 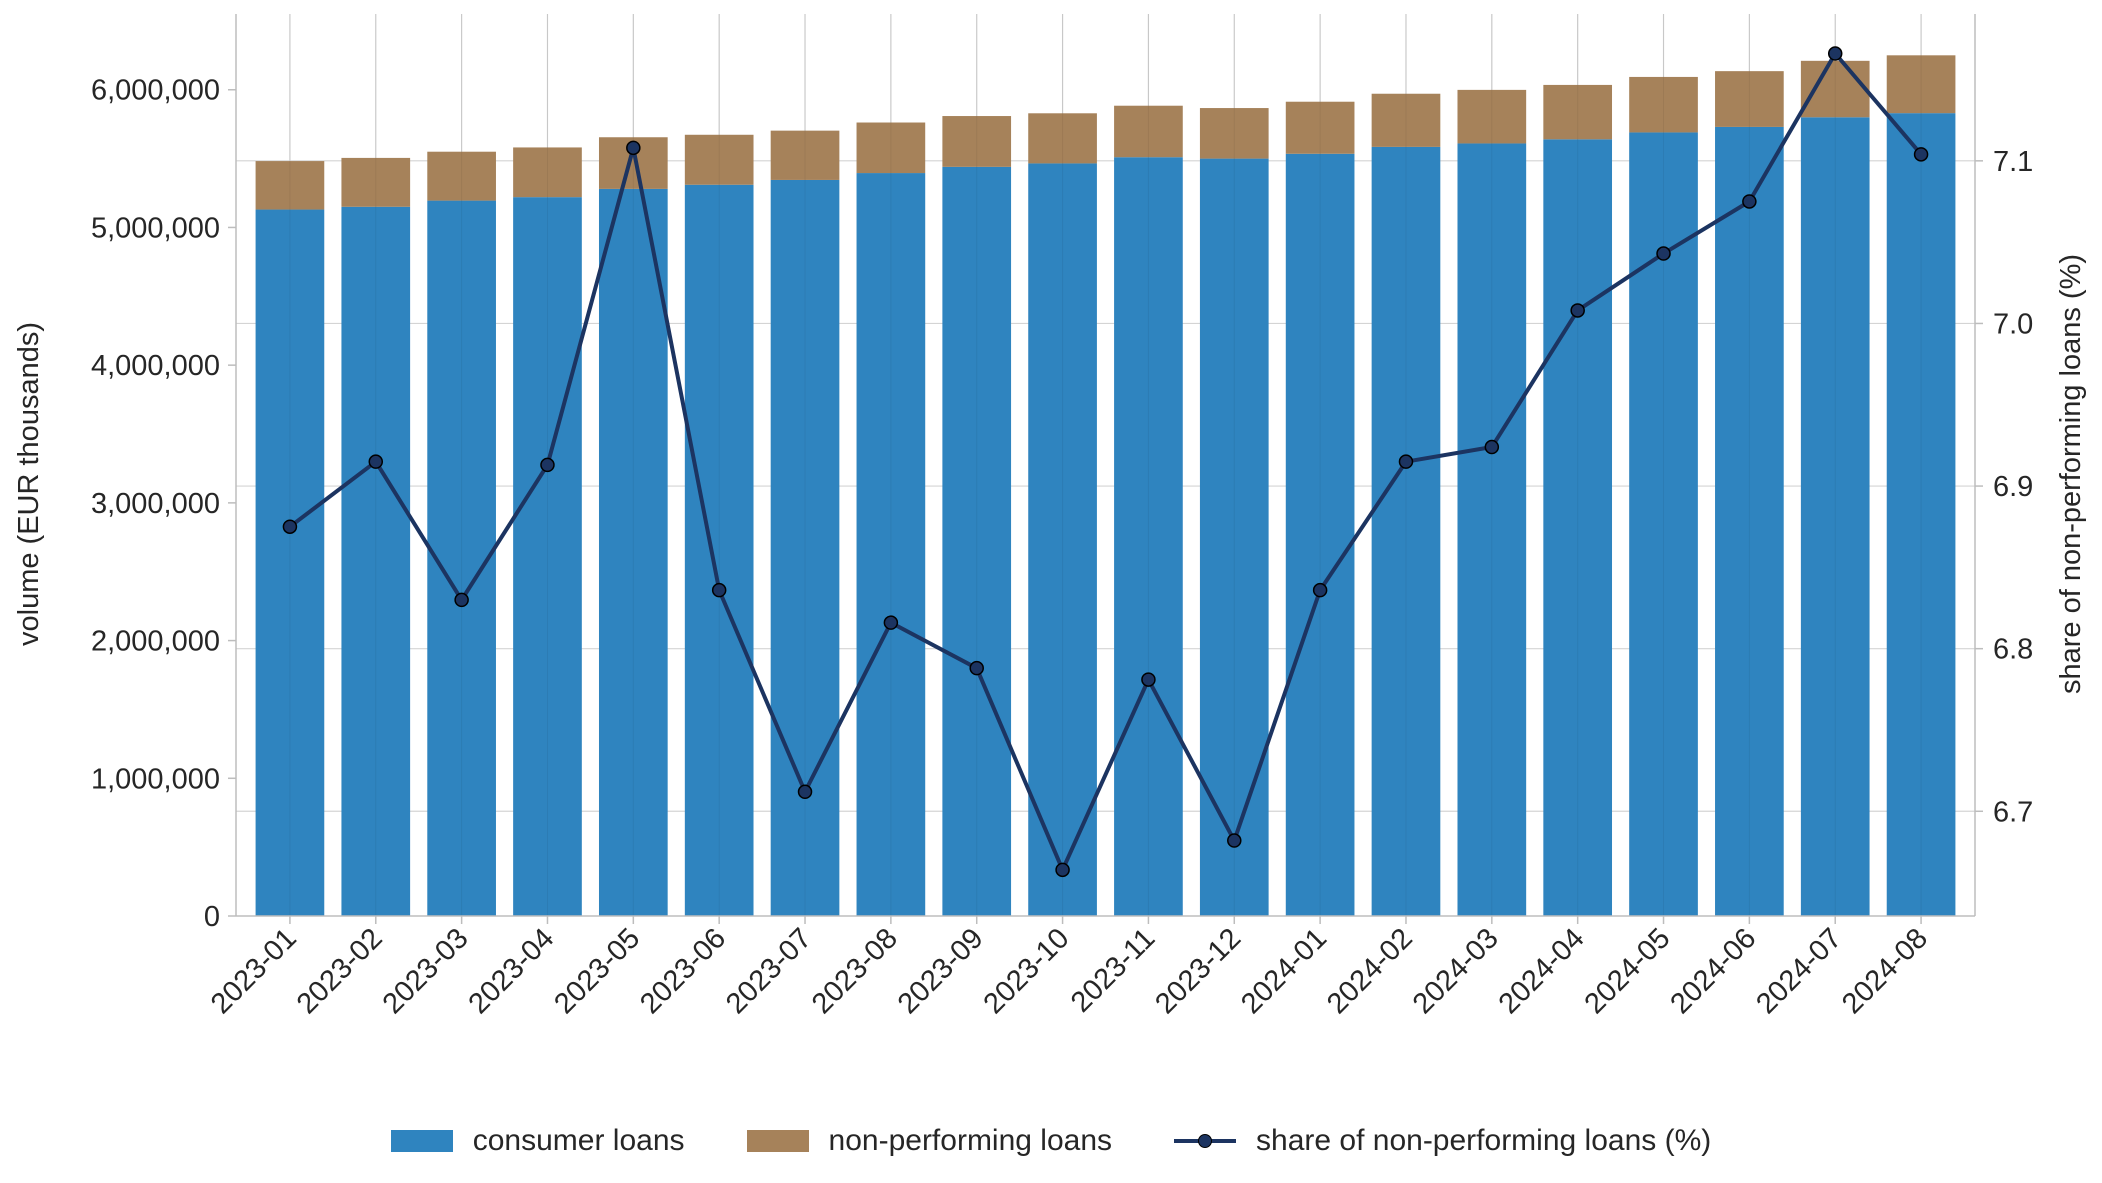 What do you see at coordinates (2013, 650) in the screenshot?
I see `y2-tick-label: 6.8` at bounding box center [2013, 650].